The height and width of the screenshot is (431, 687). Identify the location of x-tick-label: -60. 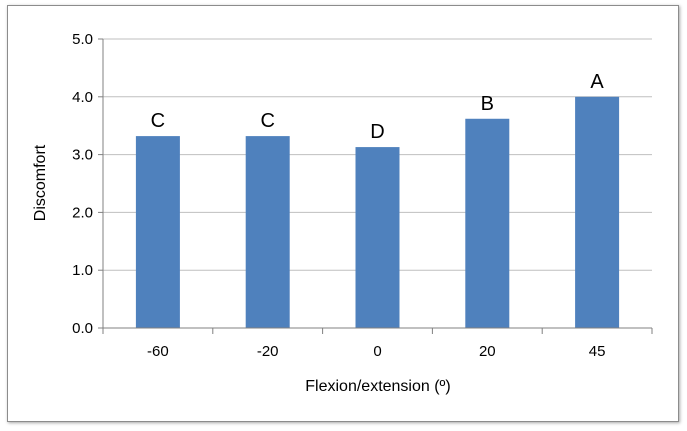
(158, 351).